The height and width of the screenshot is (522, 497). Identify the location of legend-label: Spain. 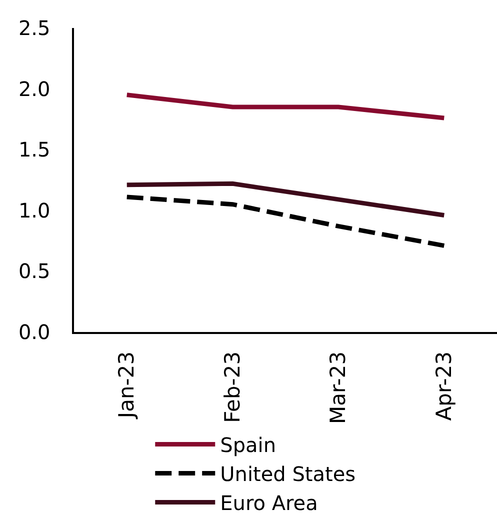
(248, 445).